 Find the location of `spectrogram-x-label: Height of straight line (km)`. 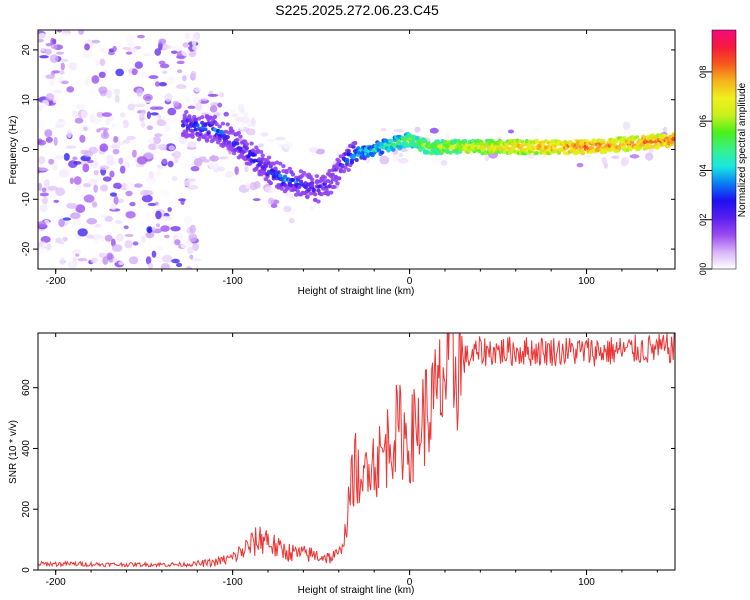

spectrogram-x-label: Height of straight line (km) is located at coordinates (356, 291).